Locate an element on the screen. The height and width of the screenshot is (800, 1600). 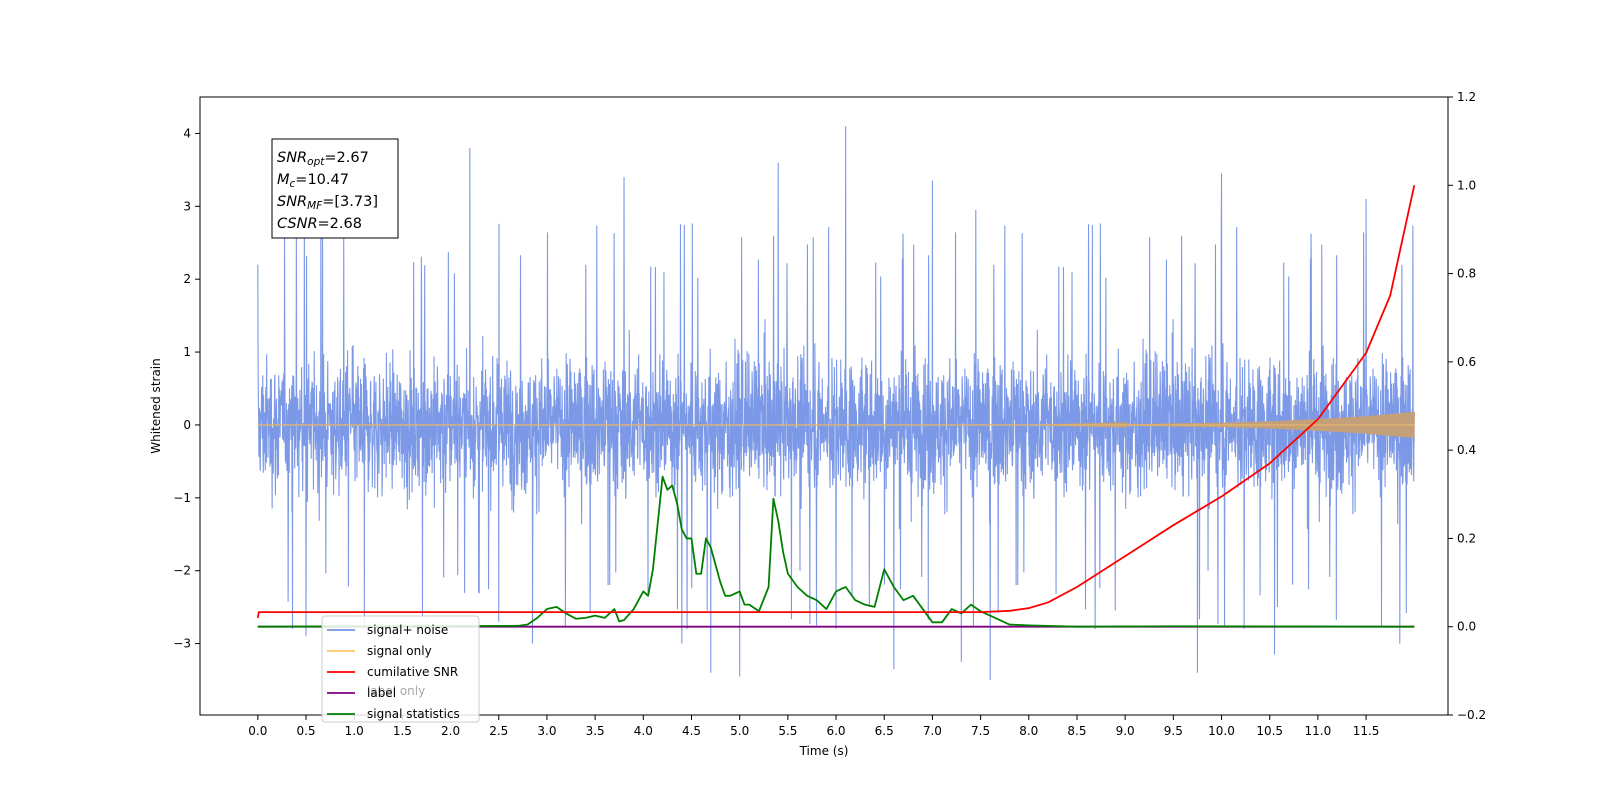
stats-symbol: CSNR is located at coordinates (297, 224).